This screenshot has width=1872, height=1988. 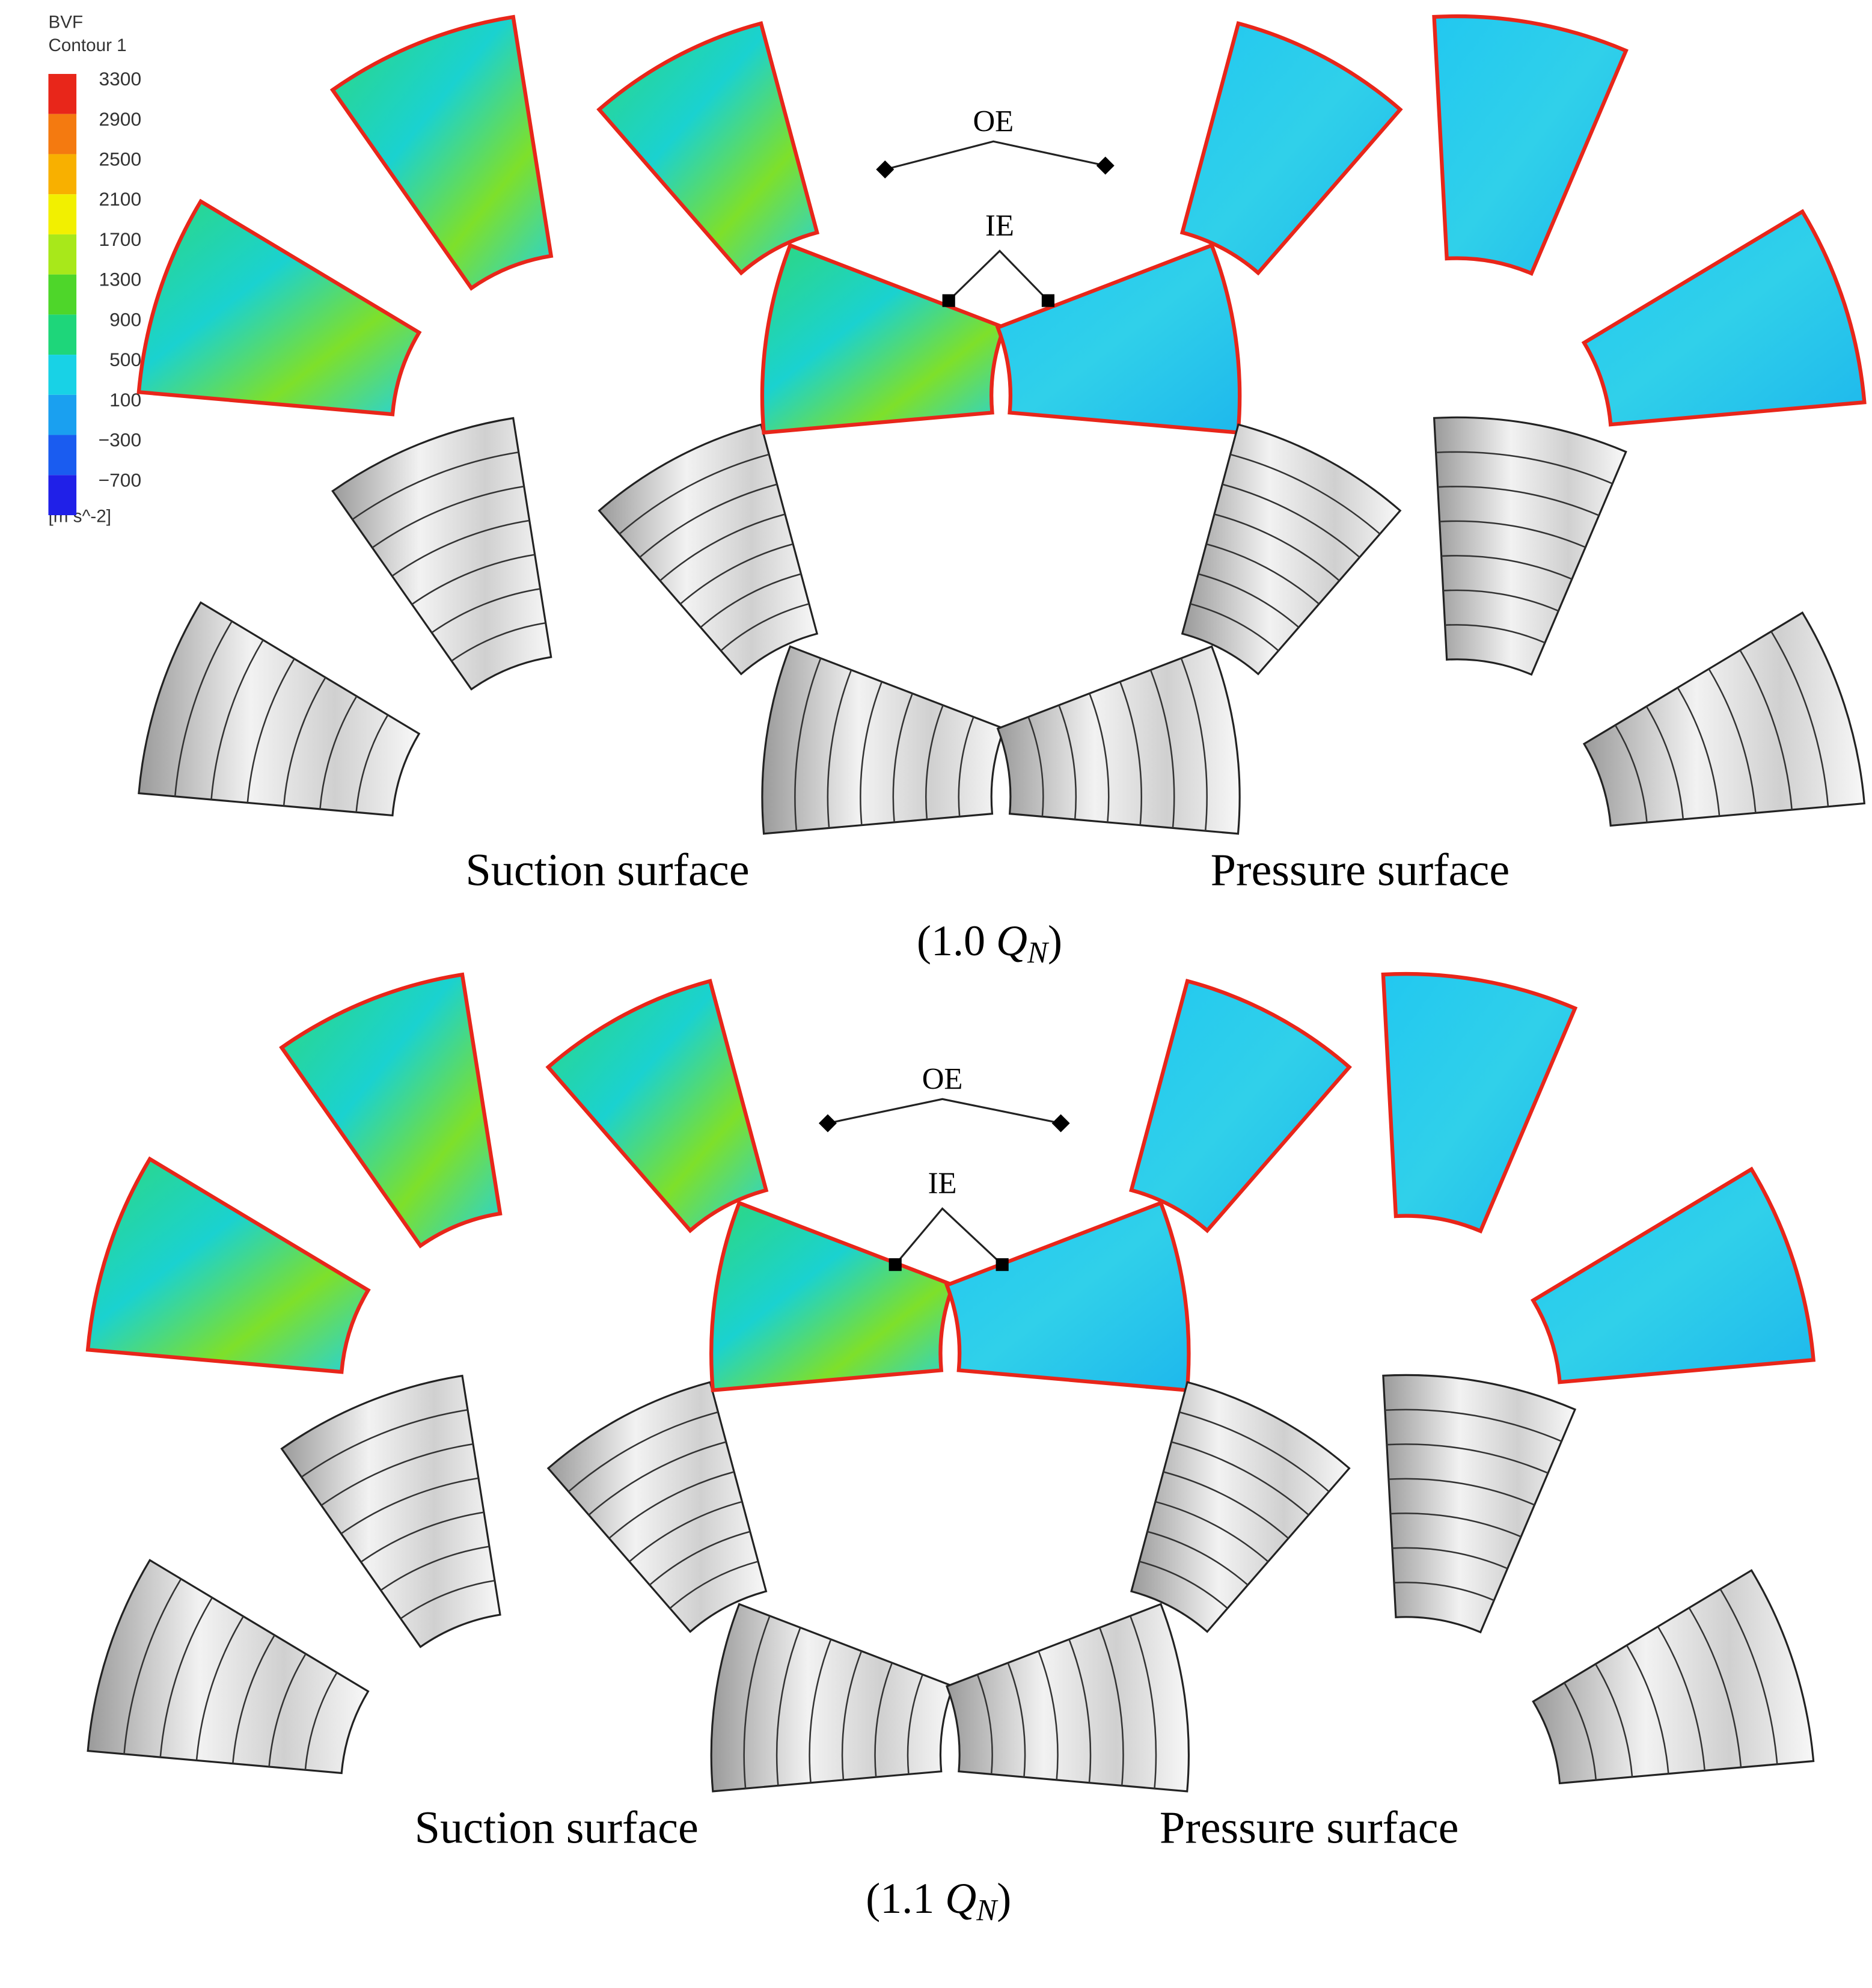 What do you see at coordinates (125, 359) in the screenshot?
I see `legend-label: 500` at bounding box center [125, 359].